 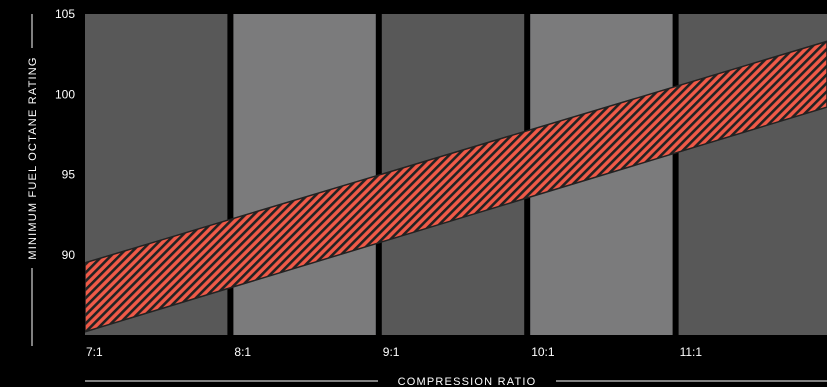 I want to click on y-tick-labels: 90 95 100 105, so click(x=65, y=134).